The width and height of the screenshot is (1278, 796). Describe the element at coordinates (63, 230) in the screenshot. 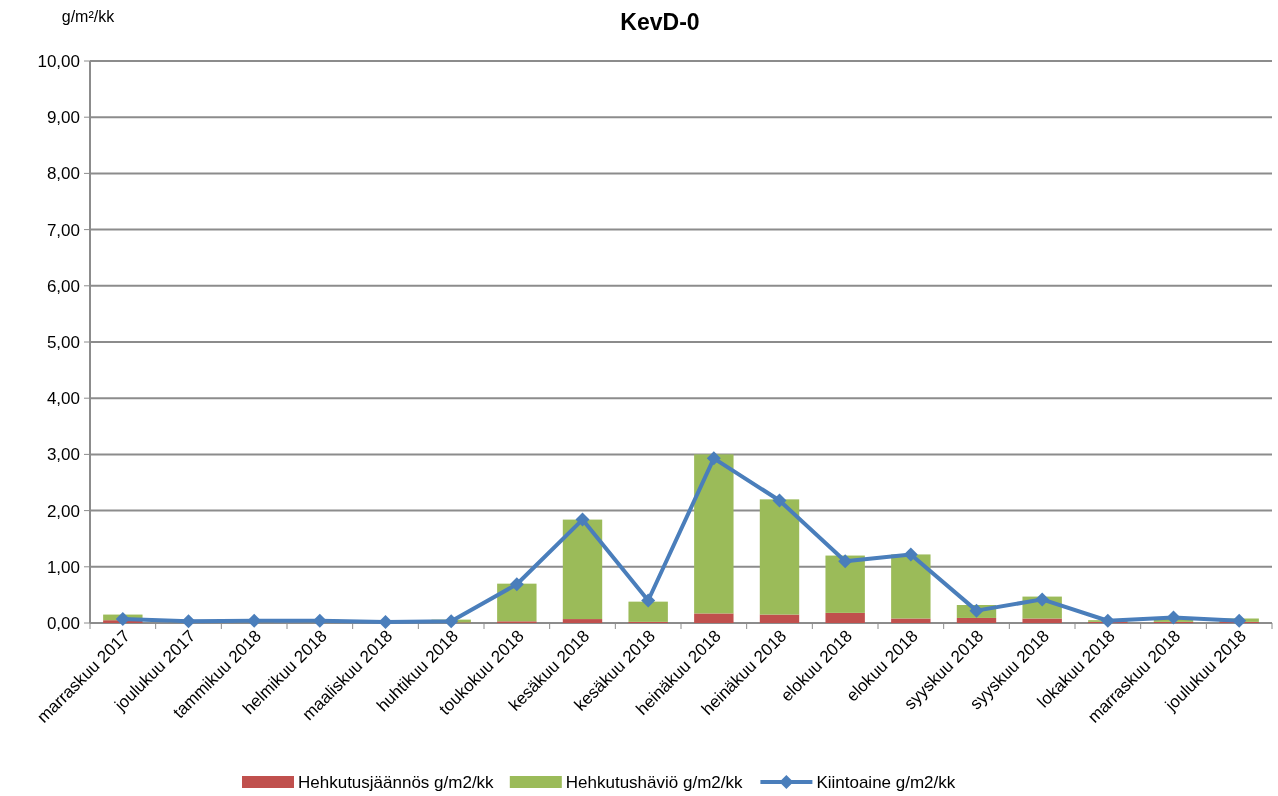

I see `y-tick-label: 7,00` at that location.